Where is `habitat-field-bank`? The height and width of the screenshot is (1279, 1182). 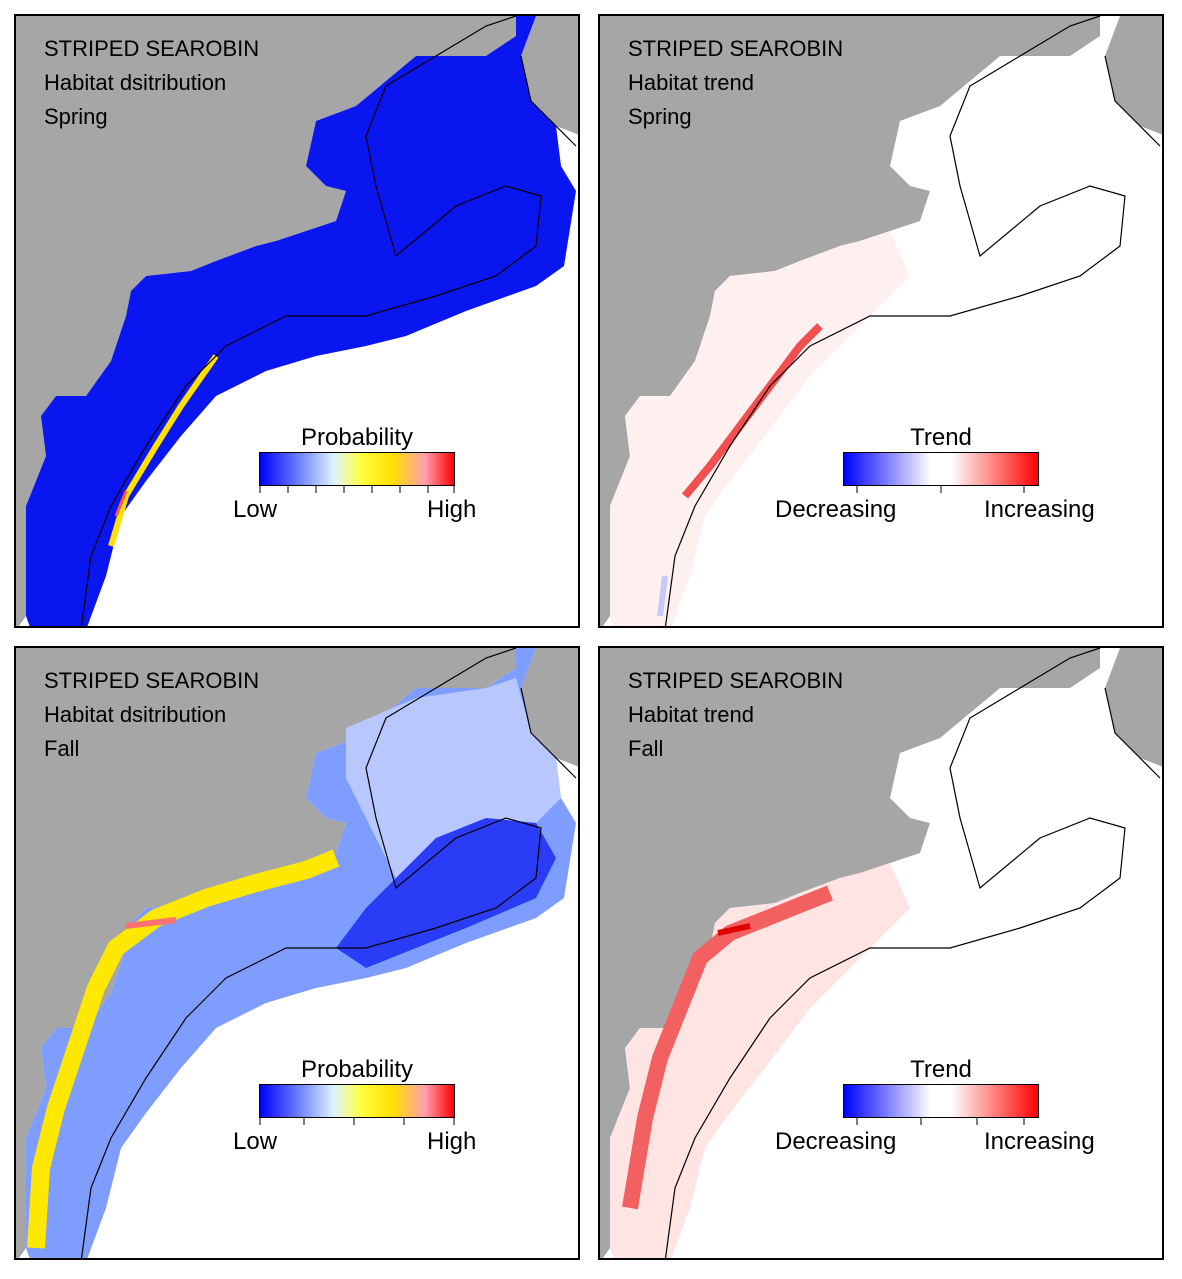 habitat-field-bank is located at coordinates (446, 893).